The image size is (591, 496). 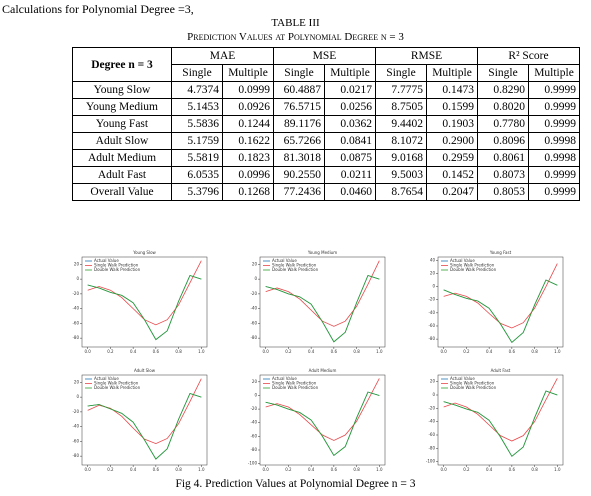 What do you see at coordinates (350, 107) in the screenshot?
I see `cell: 0.0256` at bounding box center [350, 107].